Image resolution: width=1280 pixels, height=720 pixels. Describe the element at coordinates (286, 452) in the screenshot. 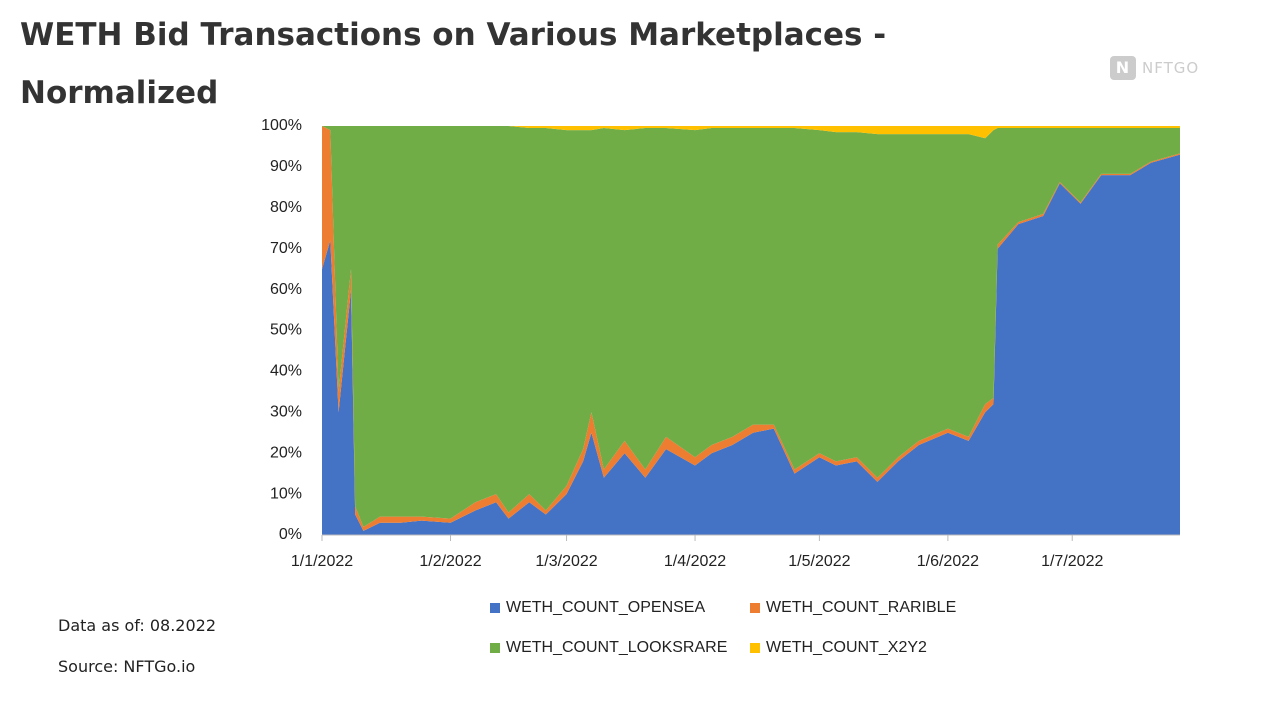

I see `y-tick-label: 20%` at that location.